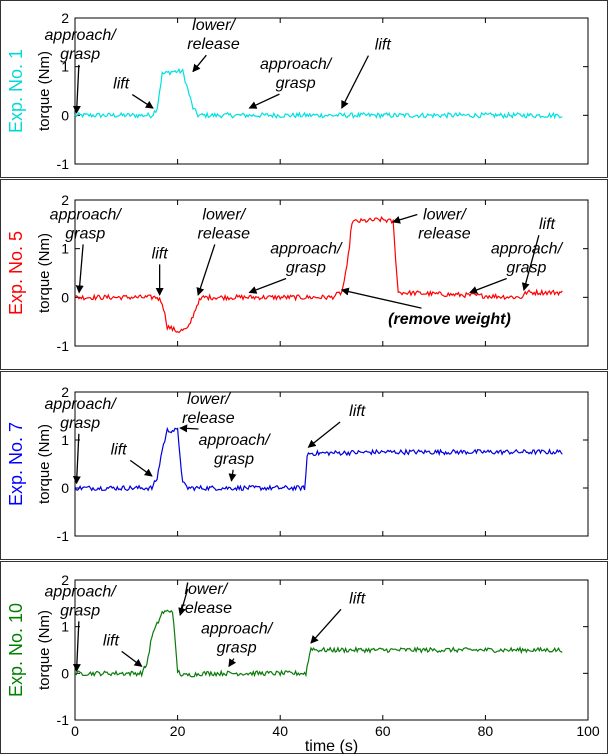  Describe the element at coordinates (486, 731) in the screenshot. I see `x-tick-label: 80` at that location.